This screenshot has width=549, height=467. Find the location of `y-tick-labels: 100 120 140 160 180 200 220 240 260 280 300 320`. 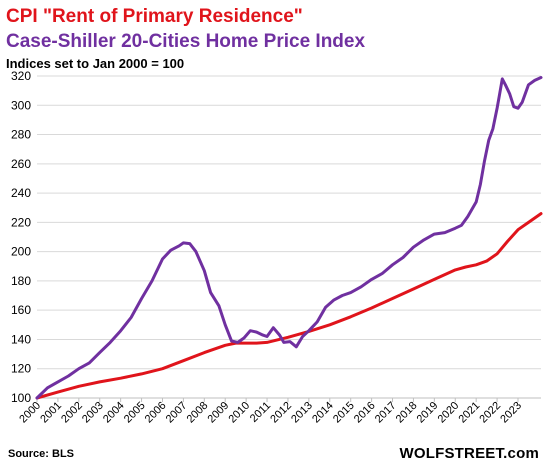

y-tick-labels: 100 120 140 160 180 200 220 240 260 280 300 320 is located at coordinates (21, 237).